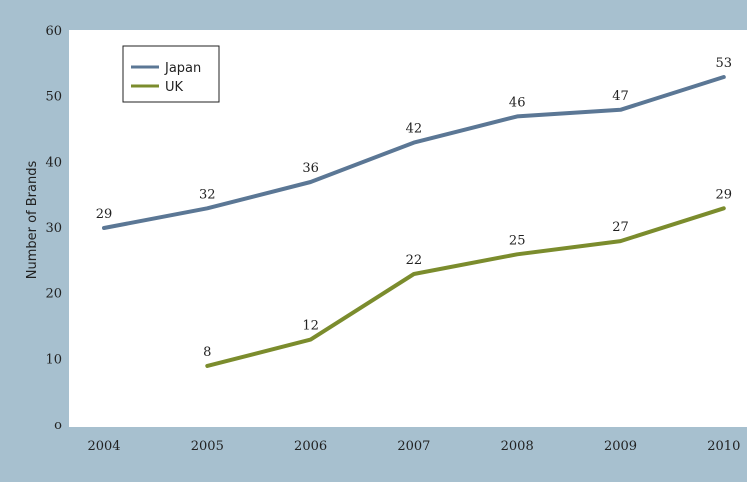 The height and width of the screenshot is (482, 747). I want to click on y-tick-label: 60, so click(53, 31).